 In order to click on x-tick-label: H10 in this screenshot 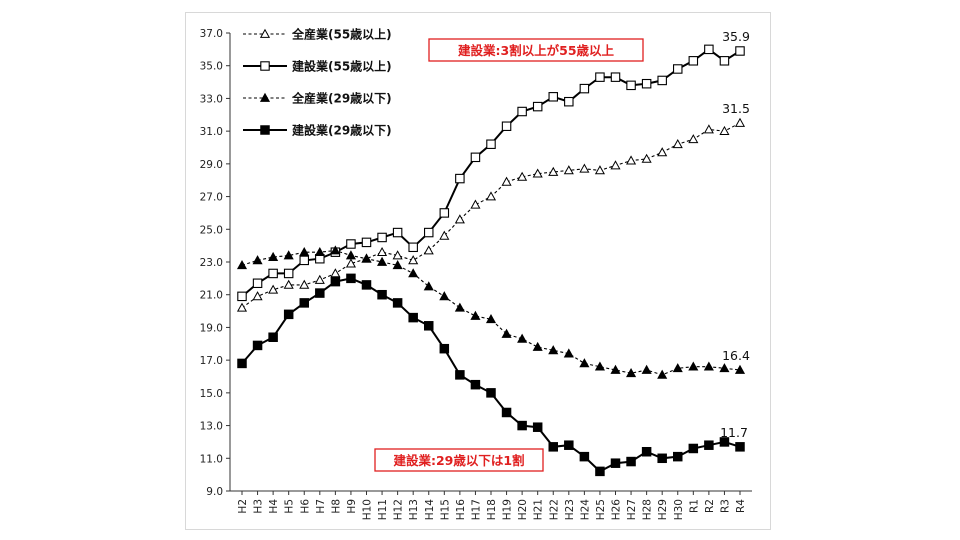, I will do `click(368, 509)`.